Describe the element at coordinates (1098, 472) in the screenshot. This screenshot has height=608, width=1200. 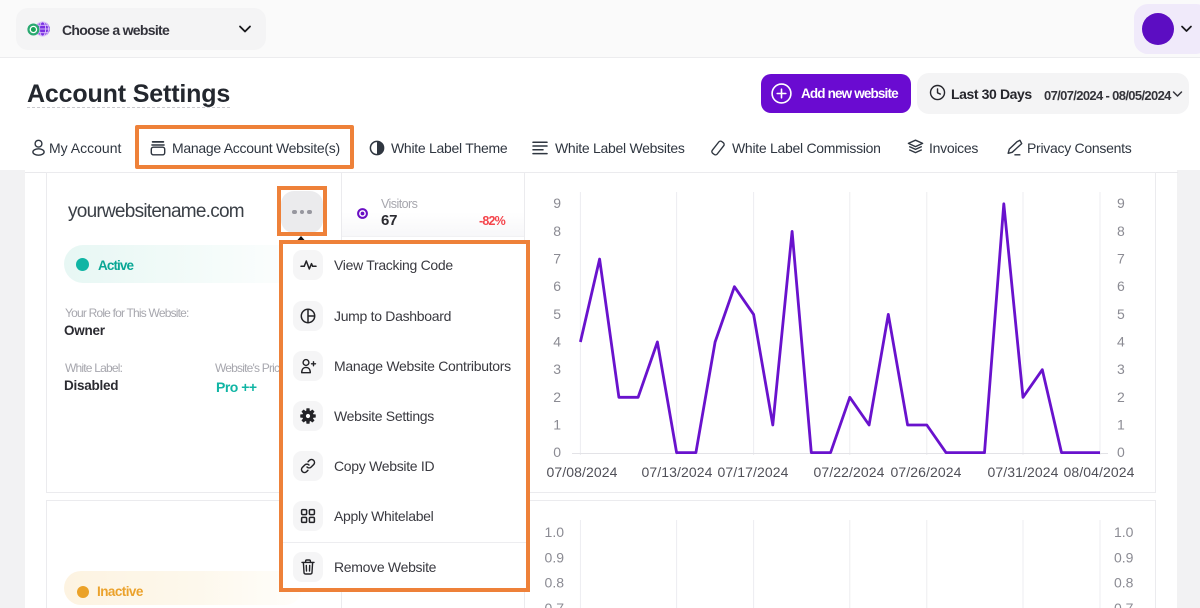
I see `svg-text: 08/04/2024` at that location.